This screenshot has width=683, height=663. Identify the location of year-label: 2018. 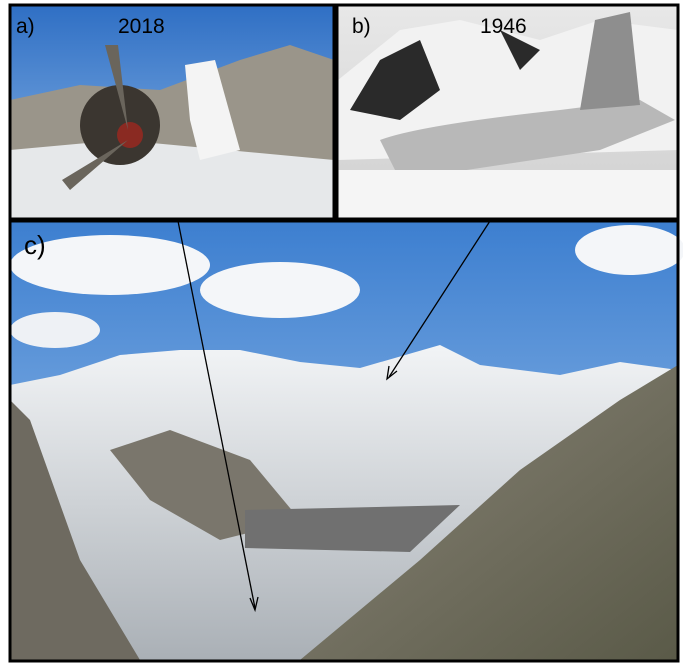
(141, 26).